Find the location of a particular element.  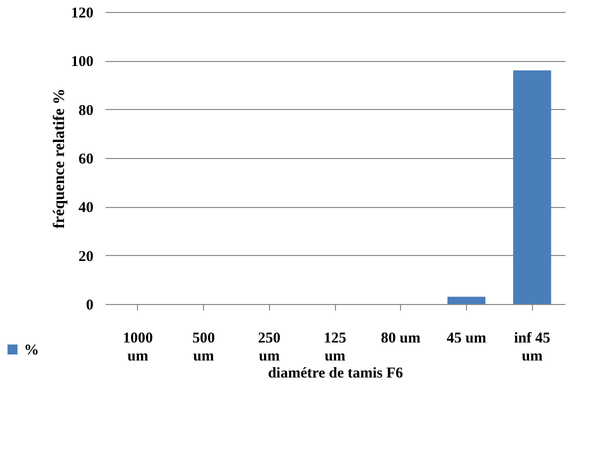

y-tick-label: 60 is located at coordinates (86, 160).